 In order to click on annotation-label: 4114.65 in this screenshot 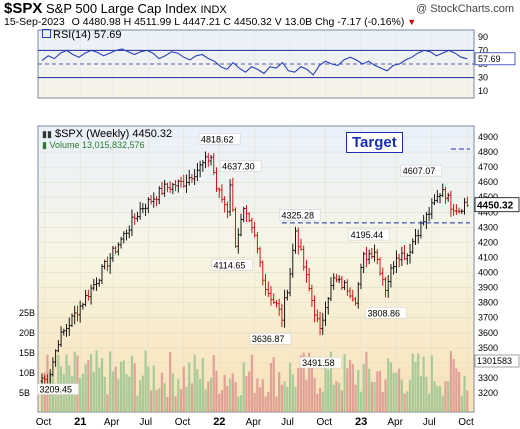, I will do `click(230, 265)`.